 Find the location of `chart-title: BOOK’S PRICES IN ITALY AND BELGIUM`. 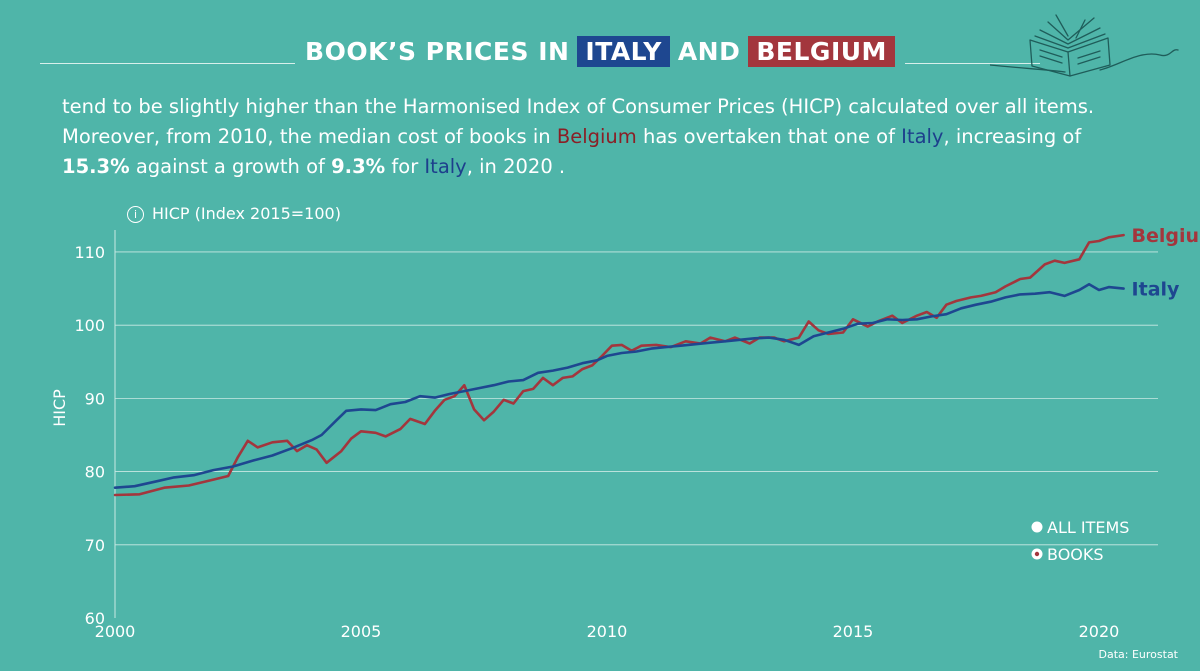

chart-title: BOOK’S PRICES IN ITALY AND BELGIUM is located at coordinates (600, 51).